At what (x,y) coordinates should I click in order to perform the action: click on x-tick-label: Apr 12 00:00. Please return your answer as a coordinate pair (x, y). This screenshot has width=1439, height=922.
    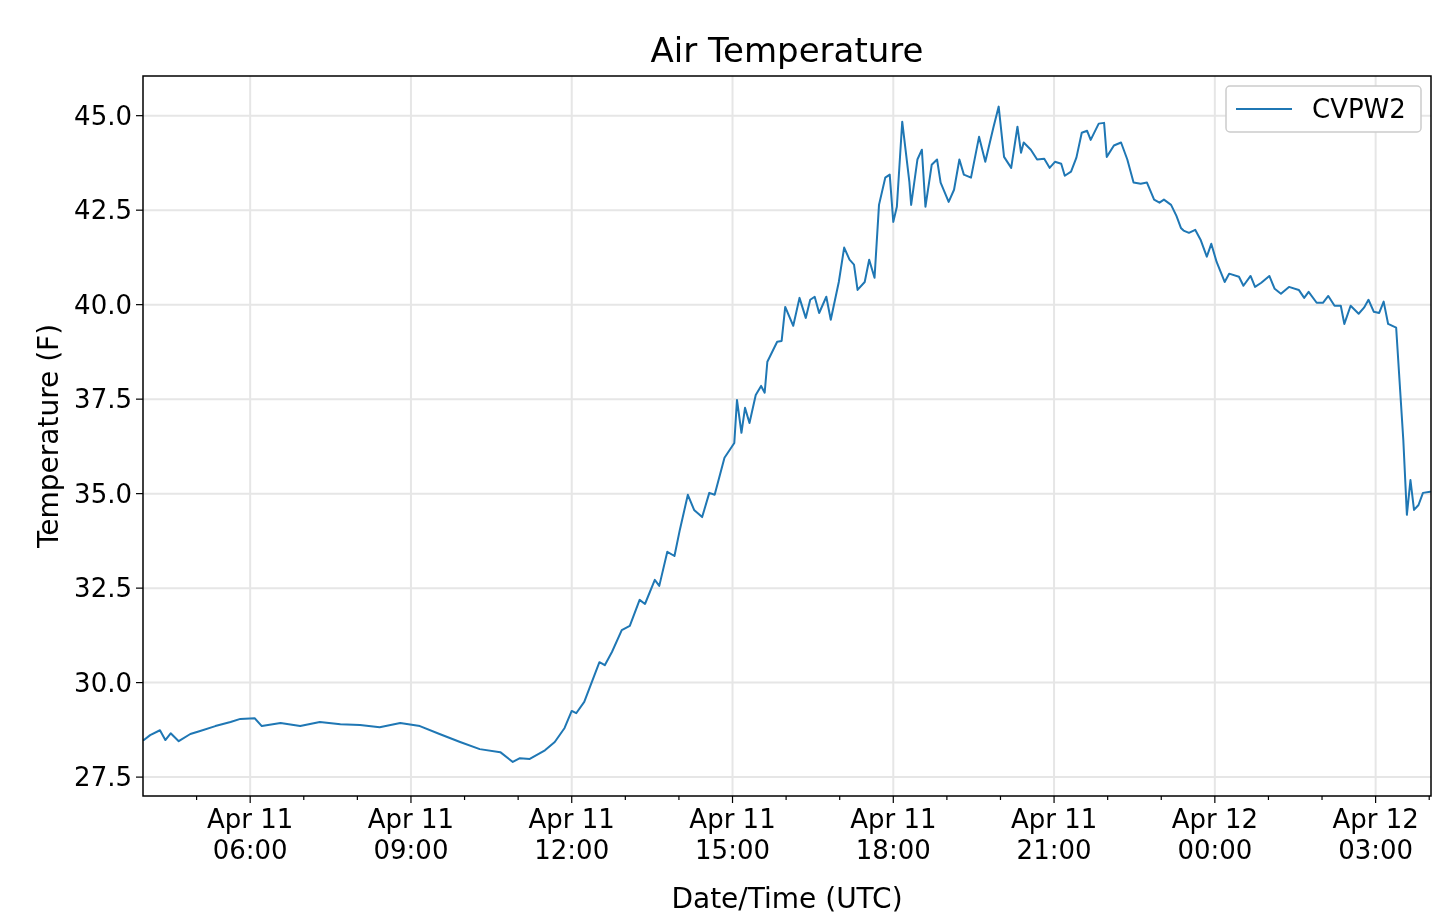
    Looking at the image, I should click on (1215, 834).